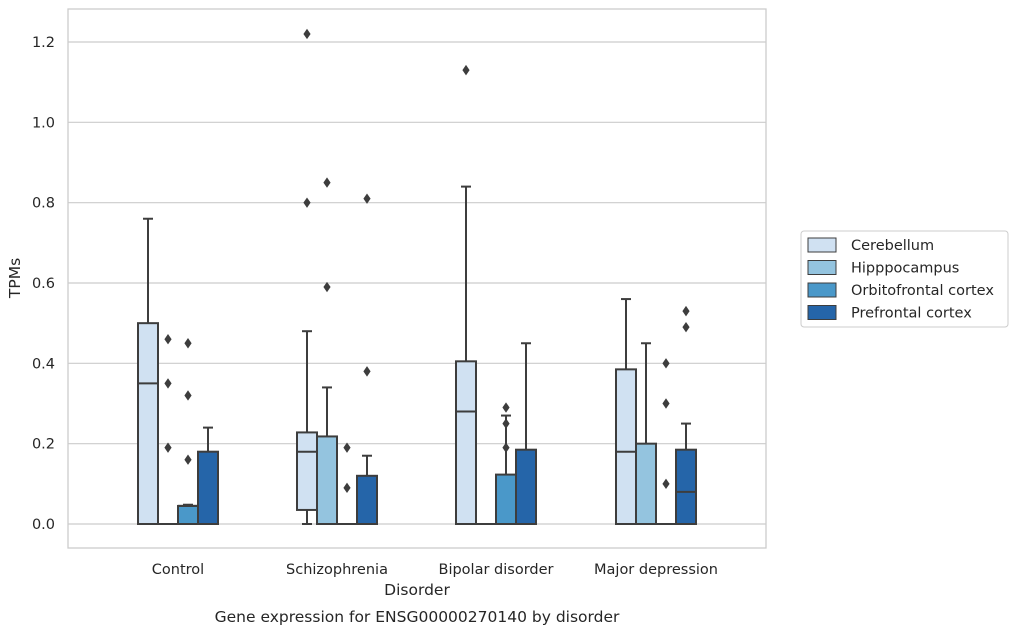  I want to click on x-tick-label: Control, so click(178, 570).